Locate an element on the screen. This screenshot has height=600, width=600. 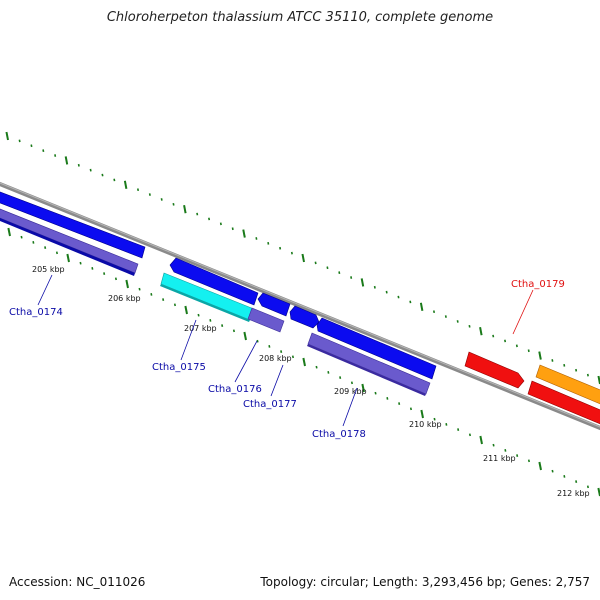
gene-label-ctha-0177: Ctha_0177 is located at coordinates (270, 404).